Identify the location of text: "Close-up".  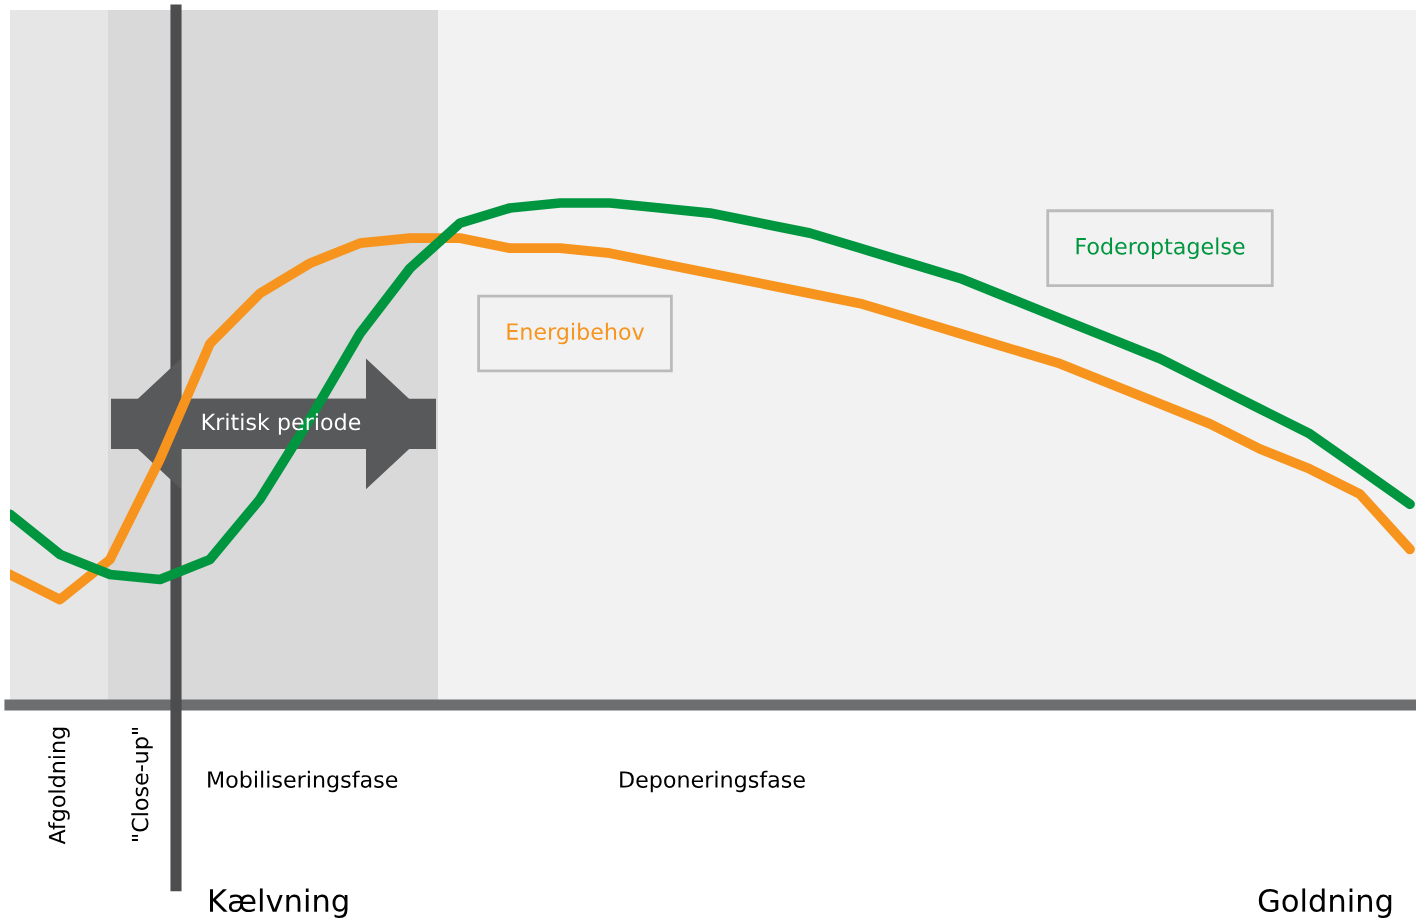
(142, 784).